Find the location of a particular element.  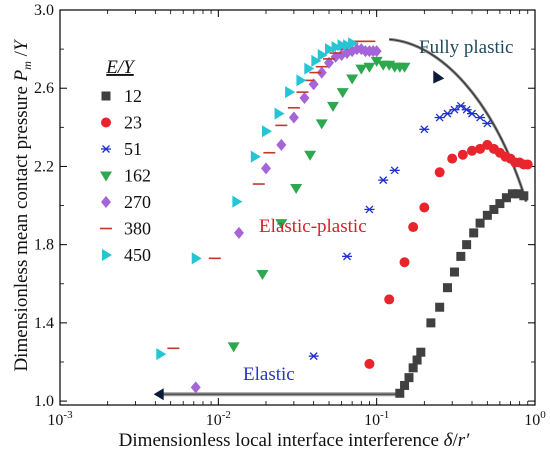

x-tick-label: 10⁻² is located at coordinates (218, 419).